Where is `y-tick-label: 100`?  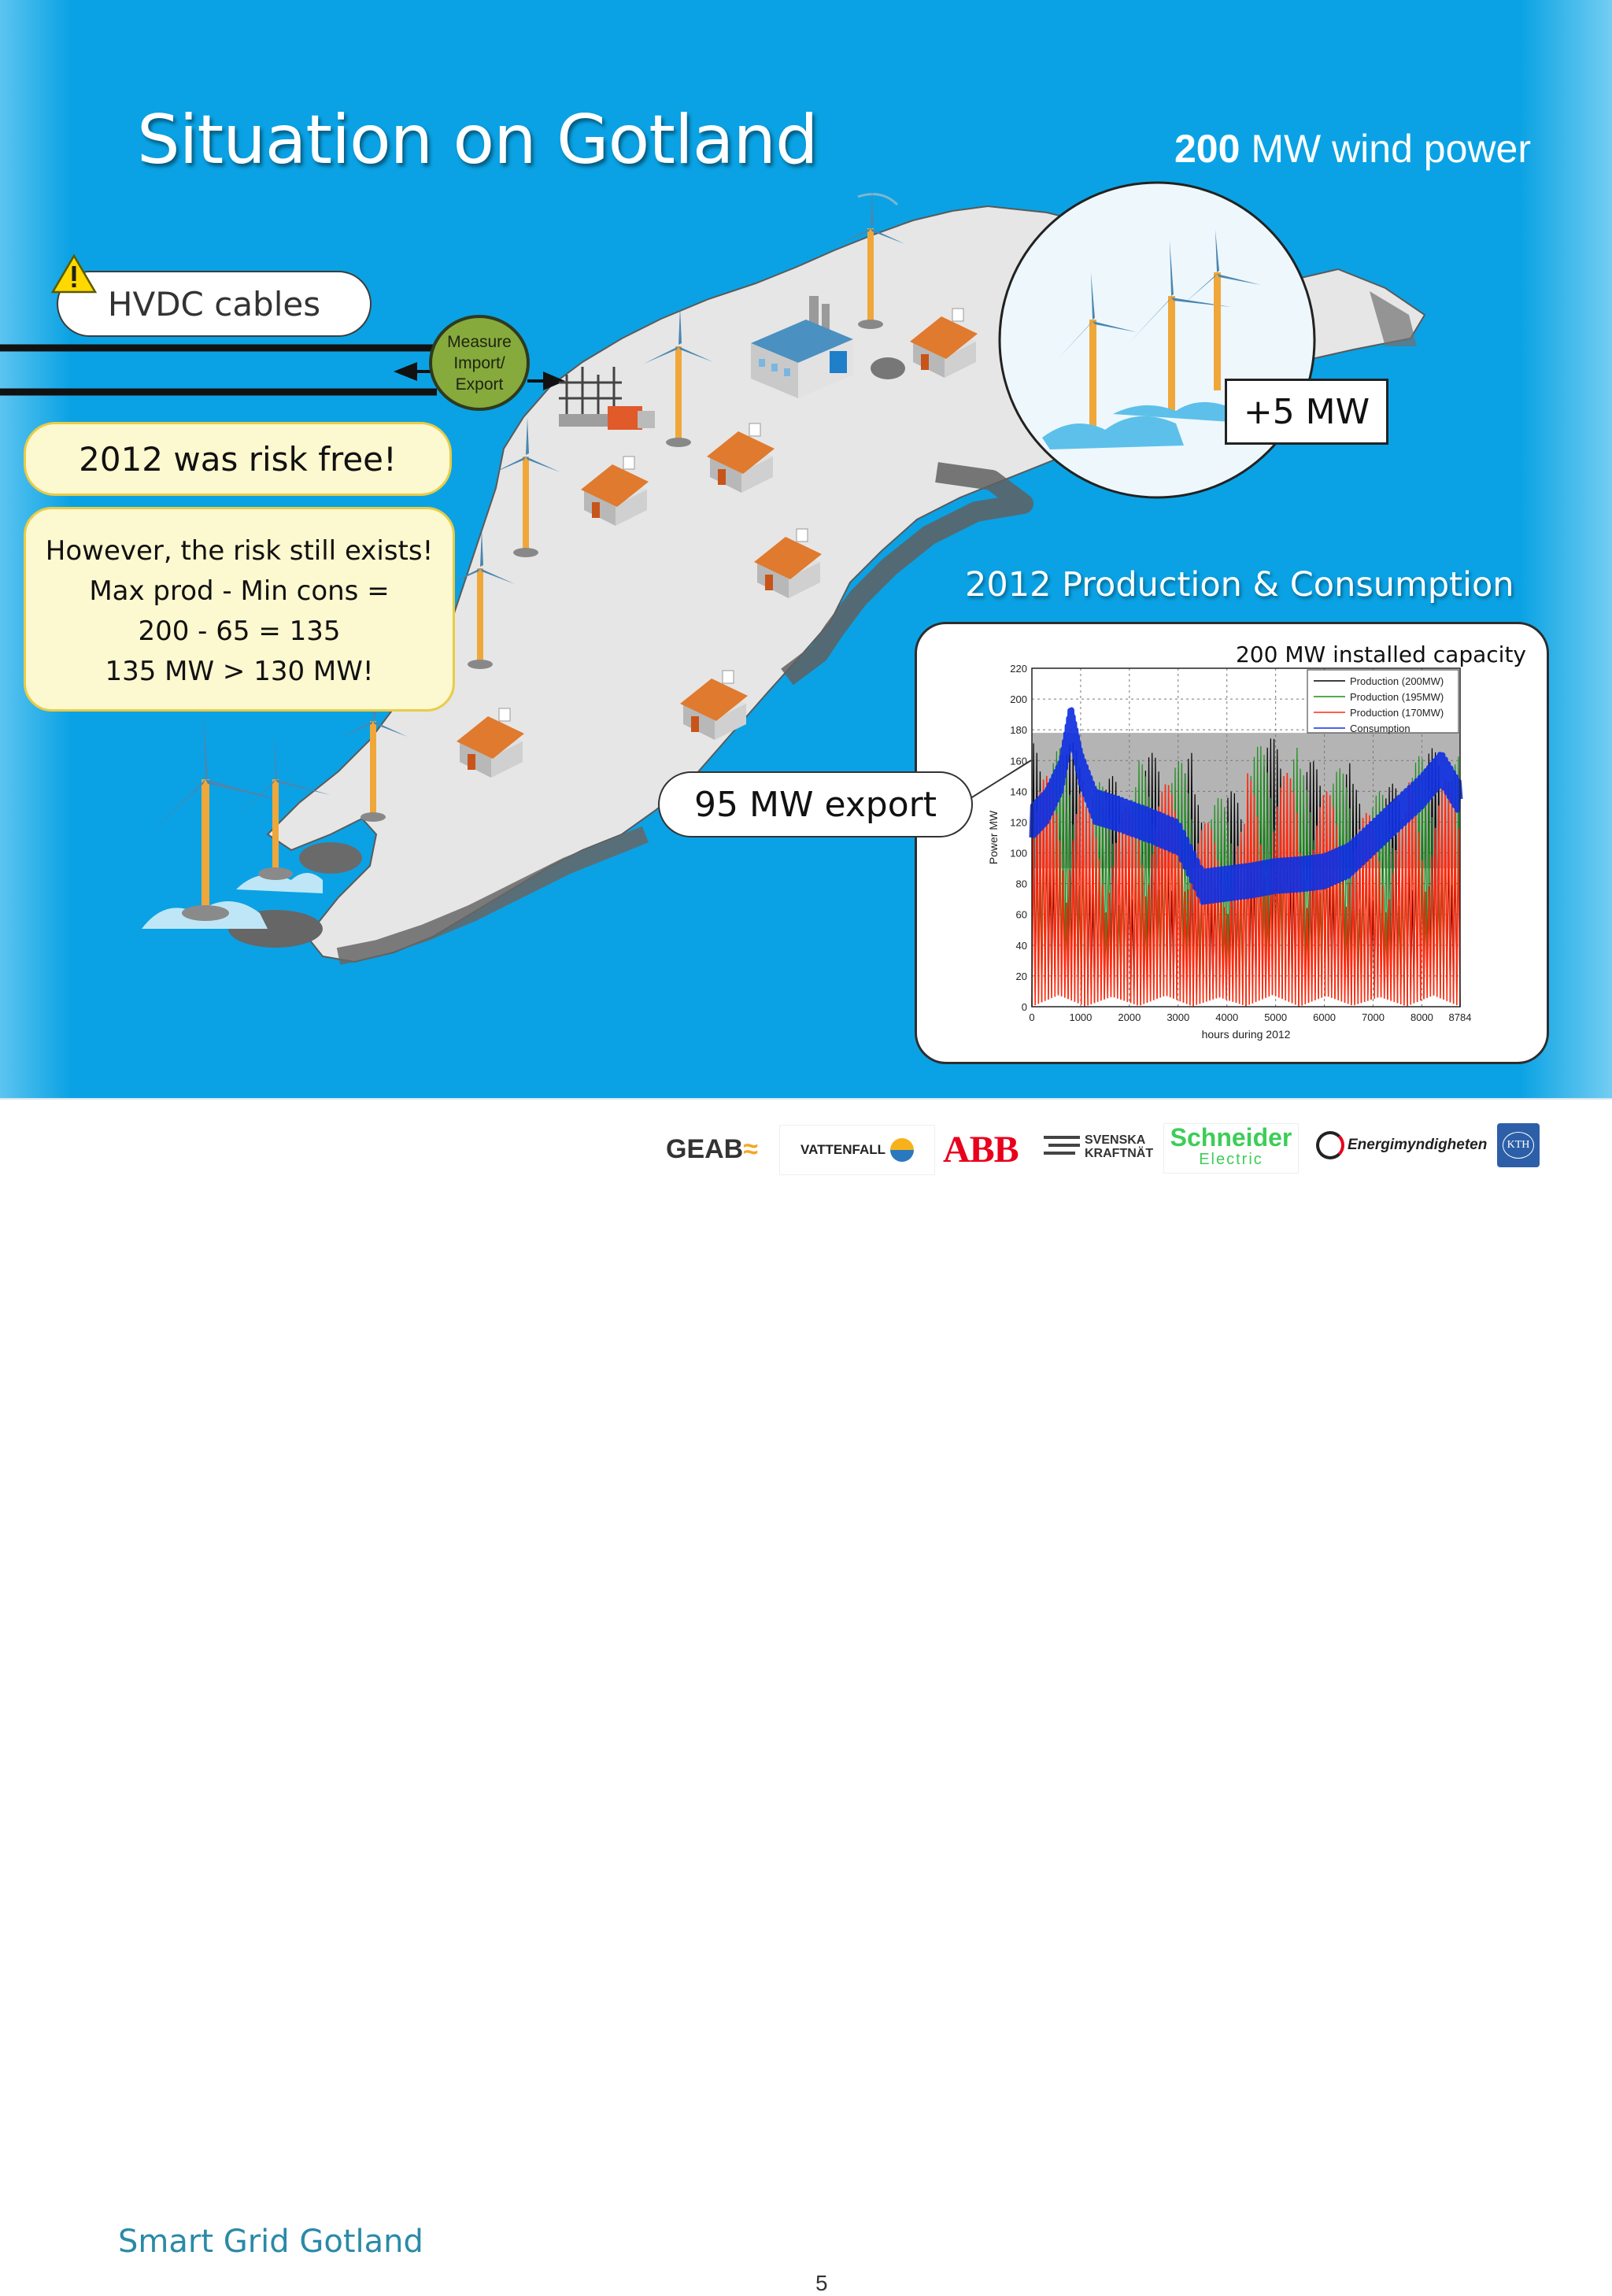 y-tick-label: 100 is located at coordinates (1019, 854).